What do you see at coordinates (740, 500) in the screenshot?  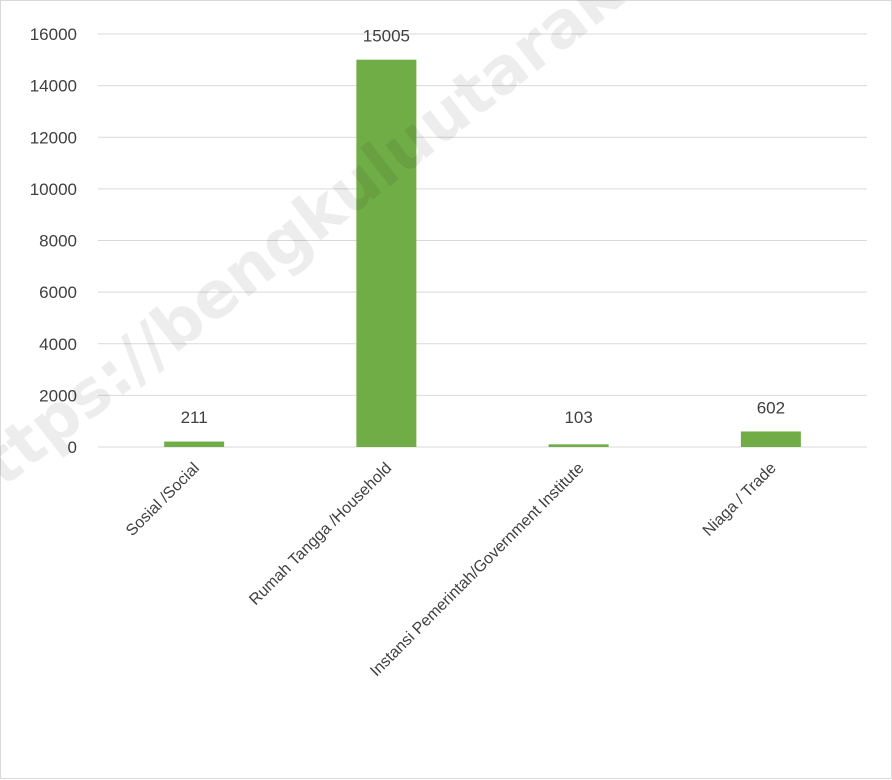 I see `category-label: Niaga / Trade` at bounding box center [740, 500].